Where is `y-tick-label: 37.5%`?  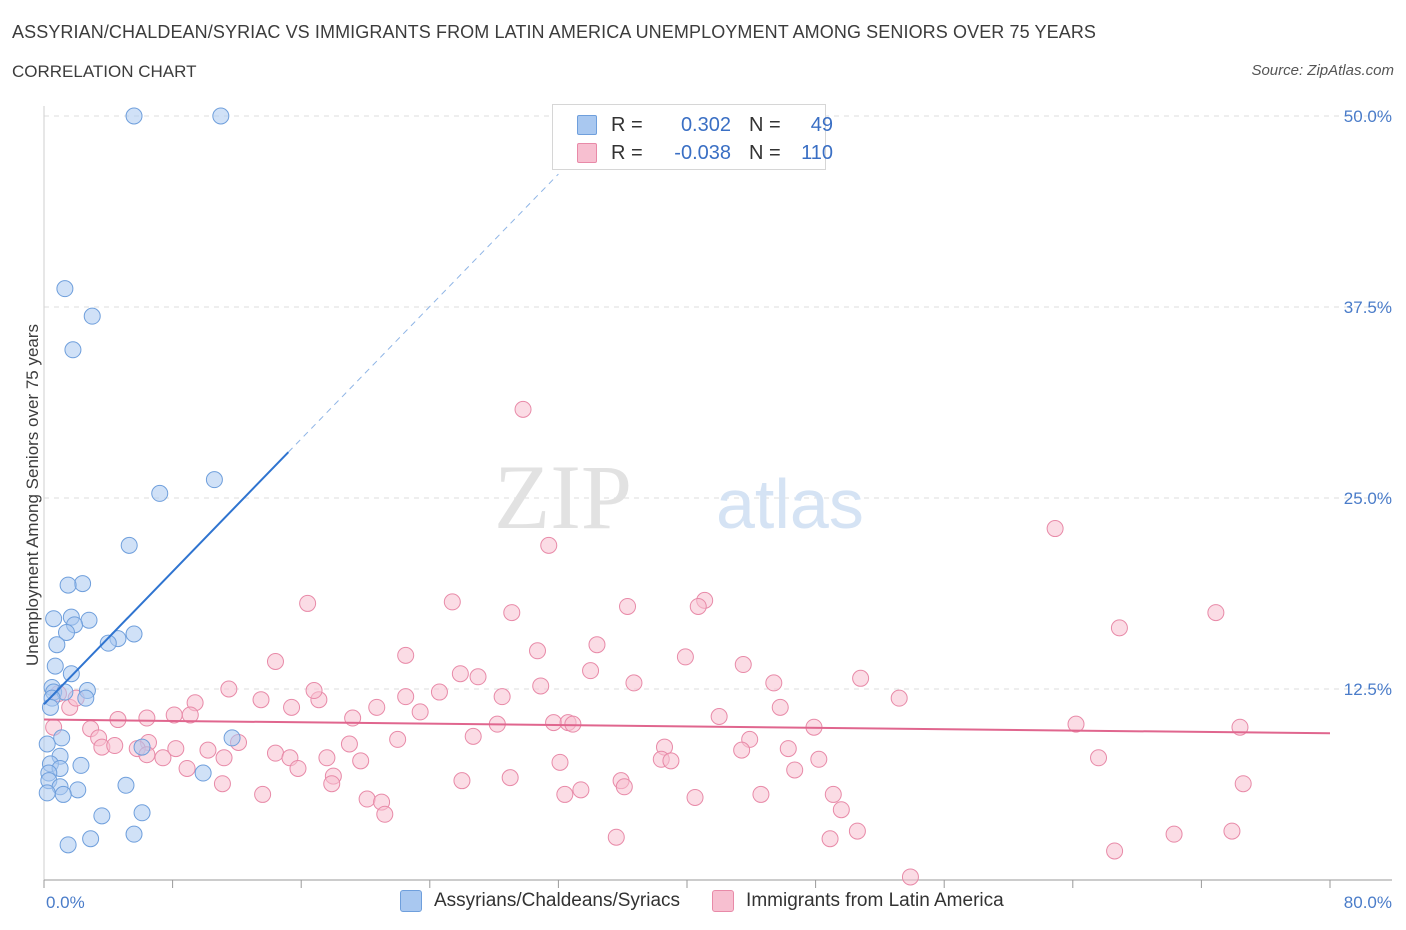
y-tick-label: 37.5% is located at coordinates (1368, 307).